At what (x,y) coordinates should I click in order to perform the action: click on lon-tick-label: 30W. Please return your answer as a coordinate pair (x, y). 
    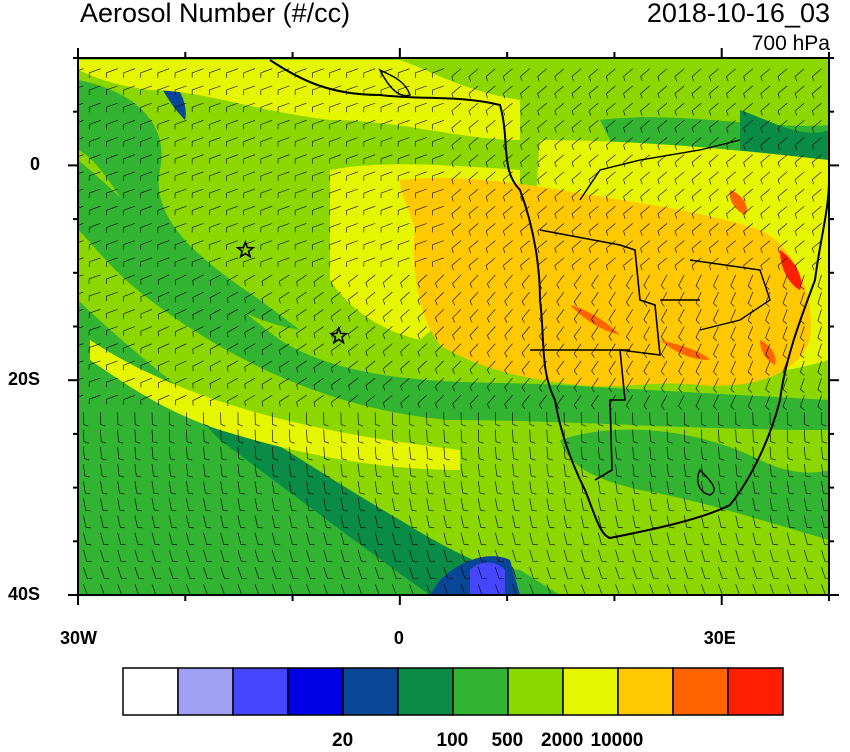
    Looking at the image, I should click on (79, 638).